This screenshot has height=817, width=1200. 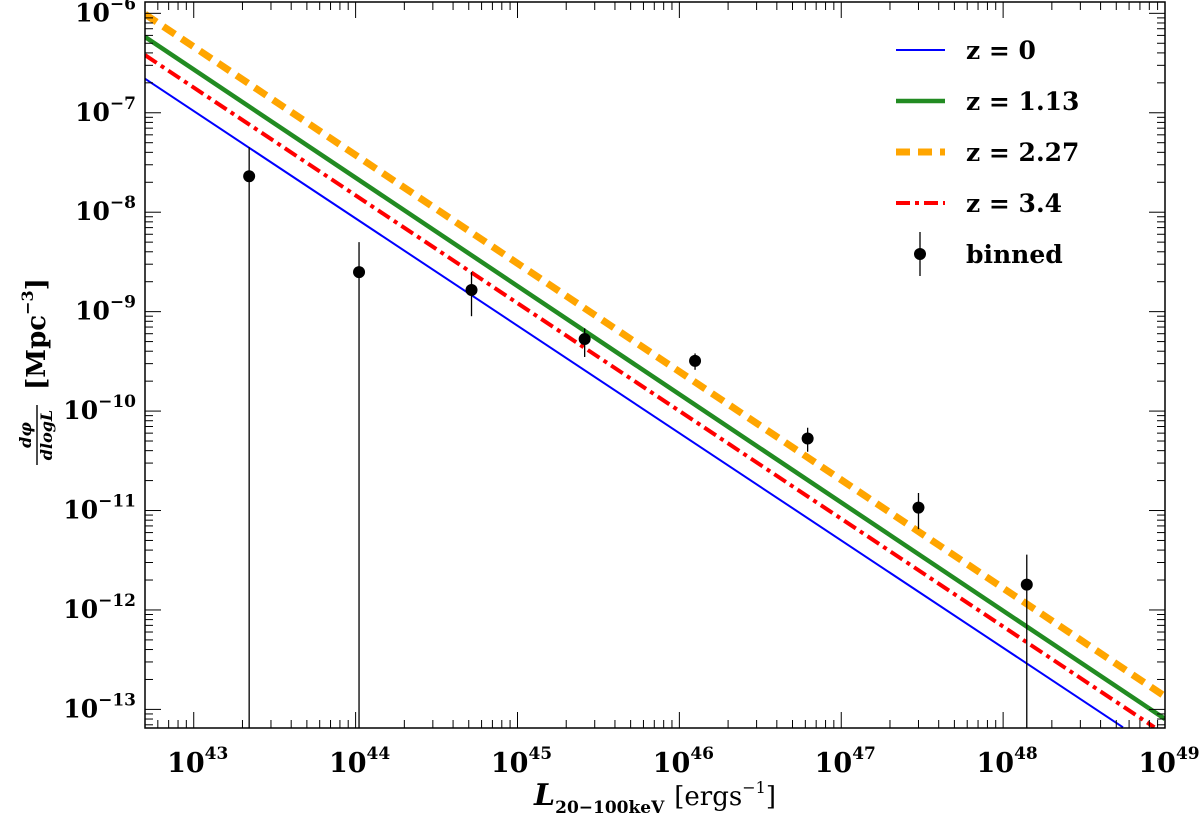 I want to click on x-tick-label-46: 1046, so click(x=683, y=761).